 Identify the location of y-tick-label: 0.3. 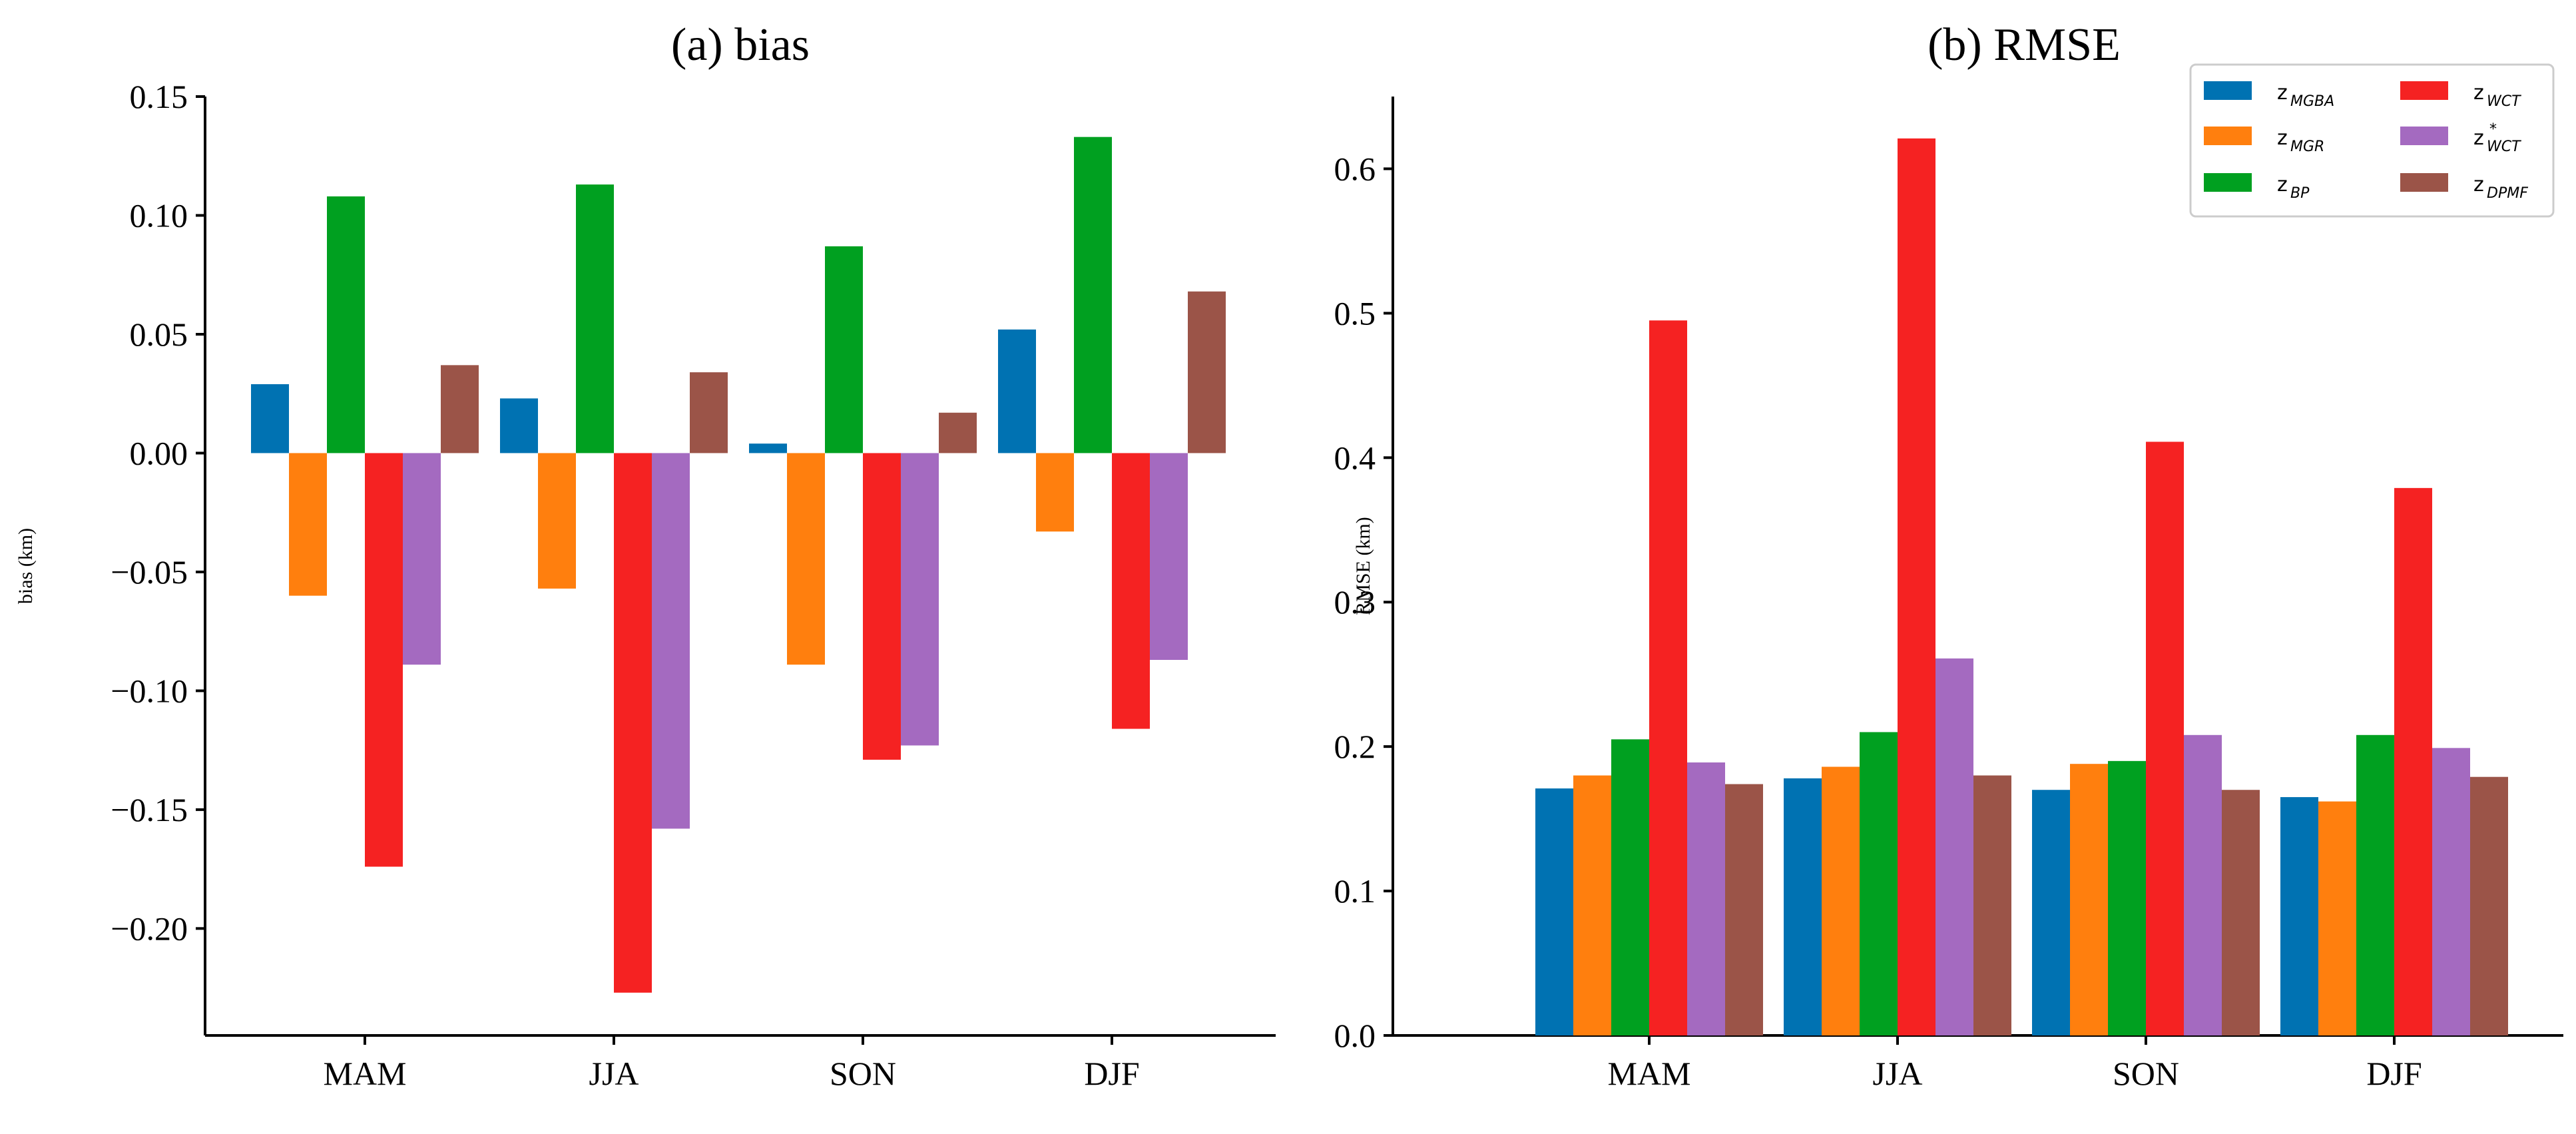
(1355, 602).